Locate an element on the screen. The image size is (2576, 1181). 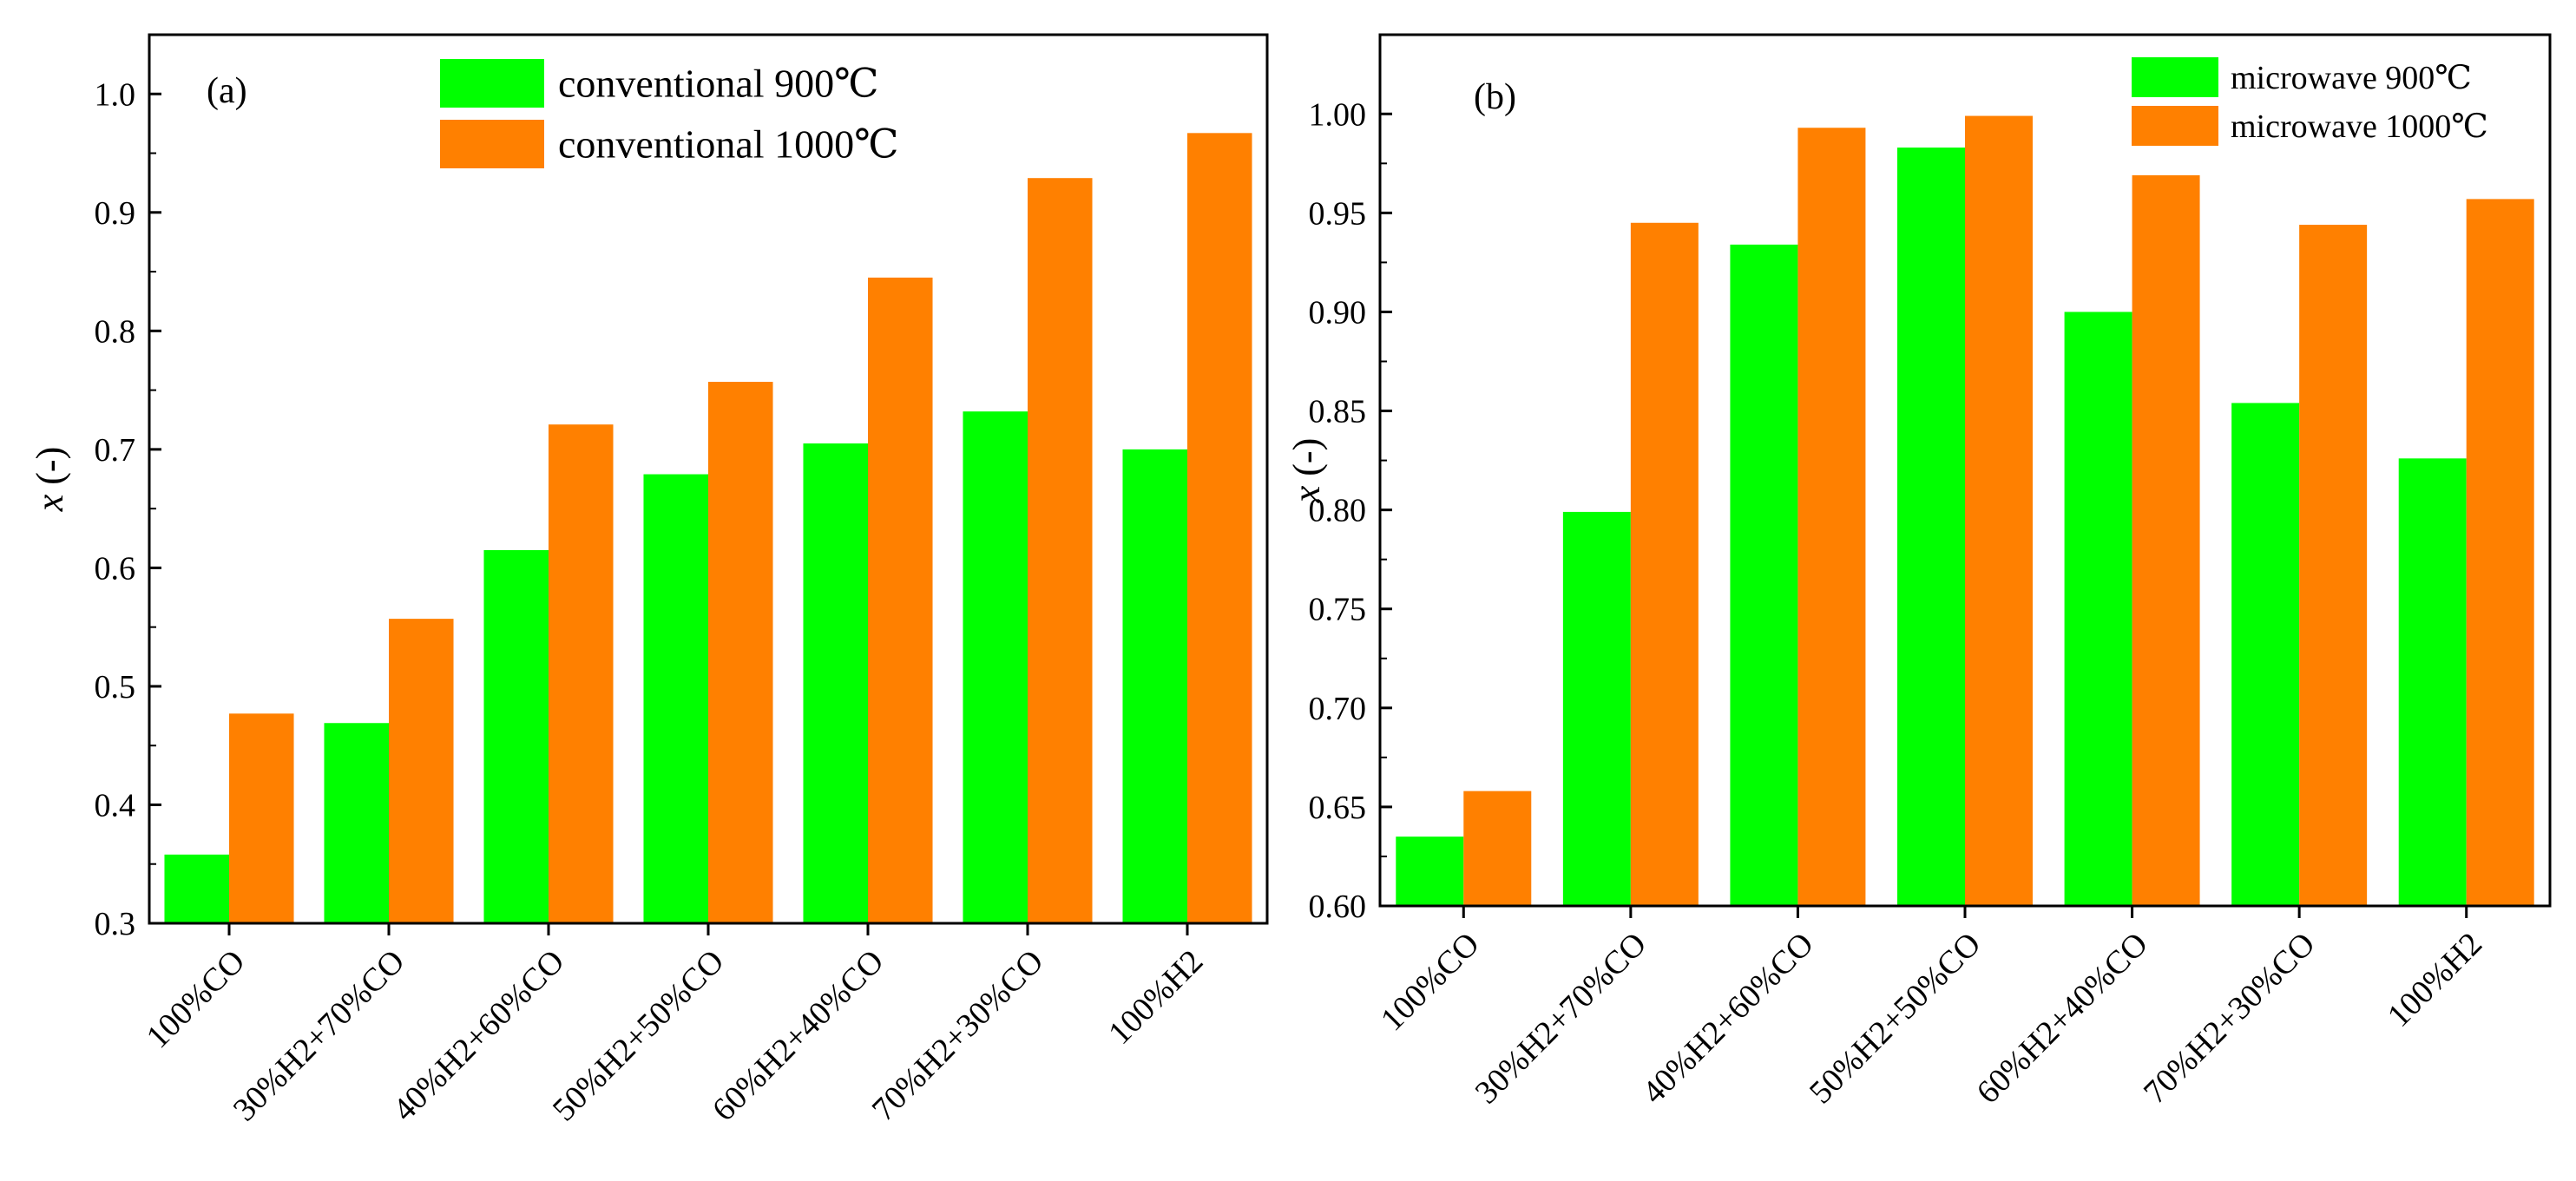
y-tick-label: 0.7 is located at coordinates (116, 450).